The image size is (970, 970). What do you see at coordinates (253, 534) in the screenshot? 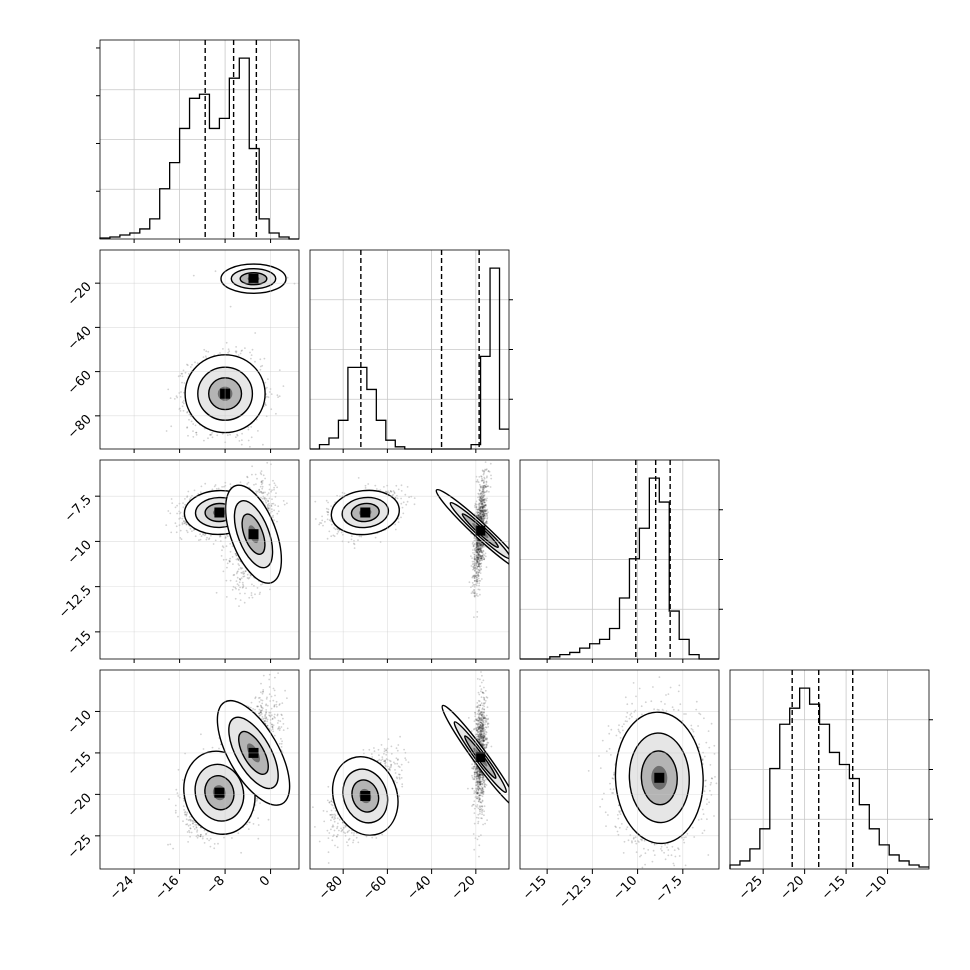
I see `density-peak` at bounding box center [253, 534].